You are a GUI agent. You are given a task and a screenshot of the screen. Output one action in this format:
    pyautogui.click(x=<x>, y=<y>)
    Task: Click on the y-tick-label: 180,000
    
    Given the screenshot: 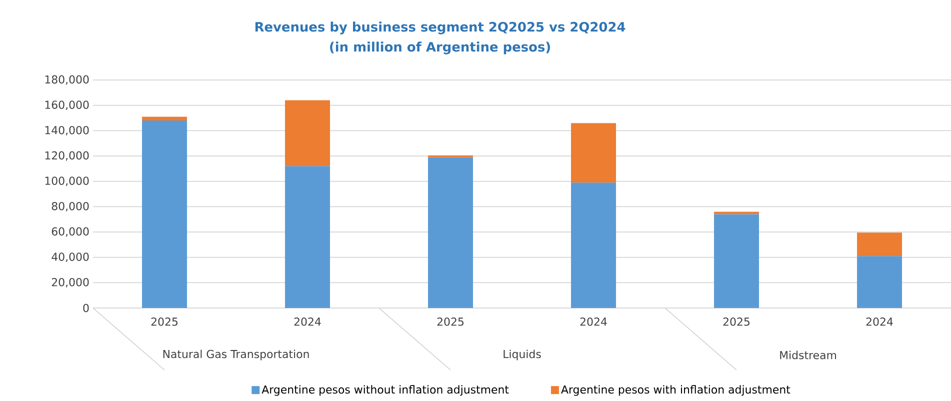 What is the action you would take?
    pyautogui.click(x=67, y=80)
    